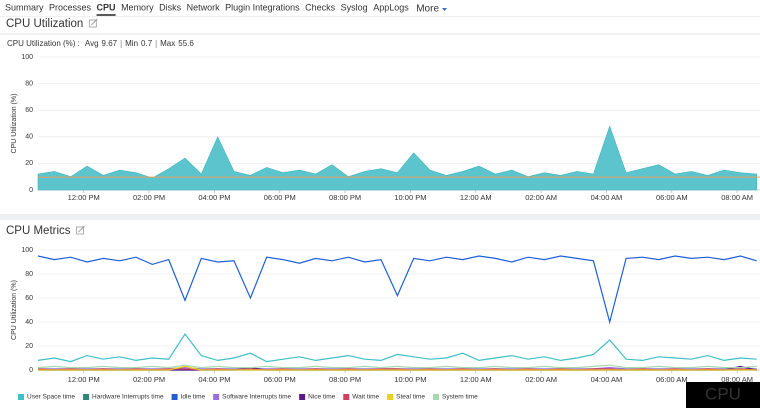 This screenshot has width=760, height=408. What do you see at coordinates (320, 7) in the screenshot?
I see `nav-tab: Checks` at bounding box center [320, 7].